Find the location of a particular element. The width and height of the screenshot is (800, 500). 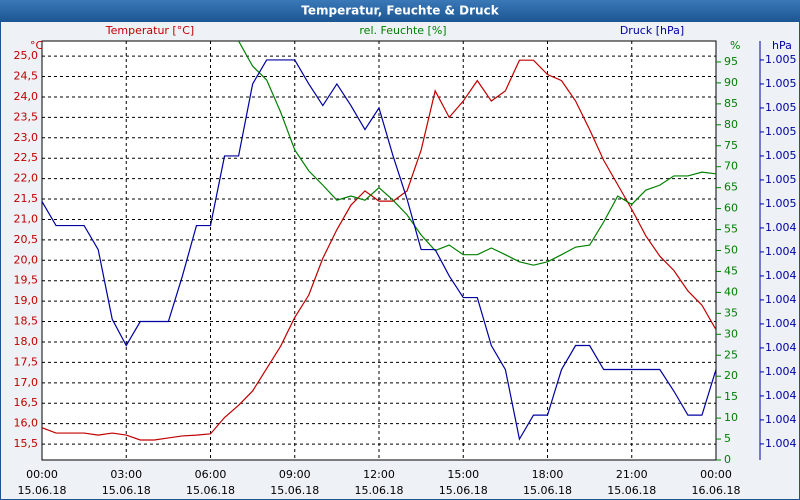

y-tick-label: 0 is located at coordinates (727, 459).